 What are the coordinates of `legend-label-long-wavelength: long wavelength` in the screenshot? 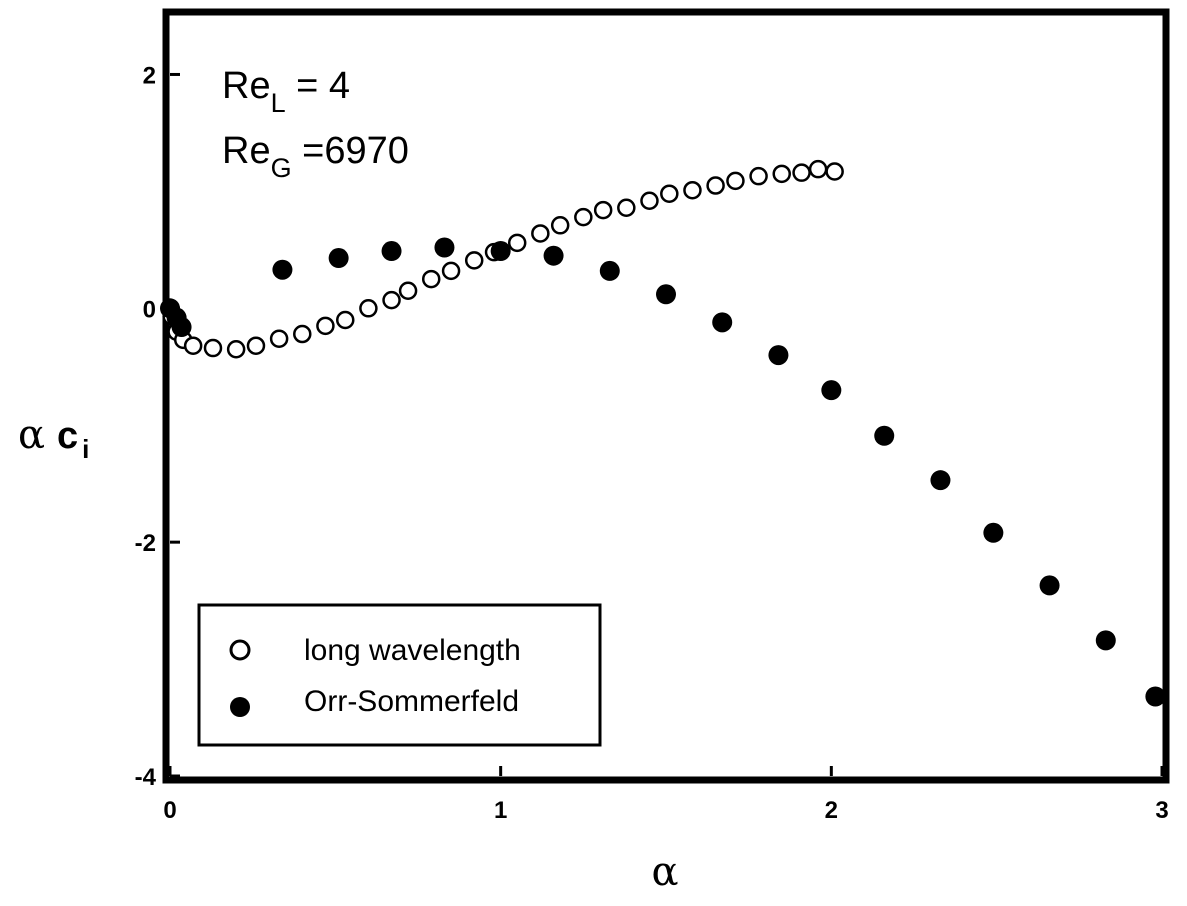 It's located at (412, 650).